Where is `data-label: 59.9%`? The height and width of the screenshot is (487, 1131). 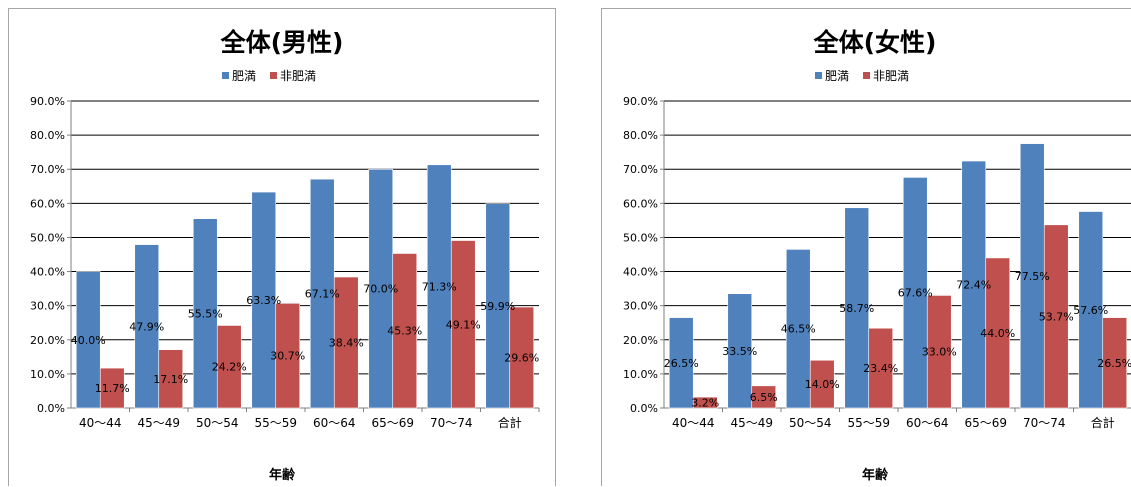
data-label: 59.9% is located at coordinates (497, 306).